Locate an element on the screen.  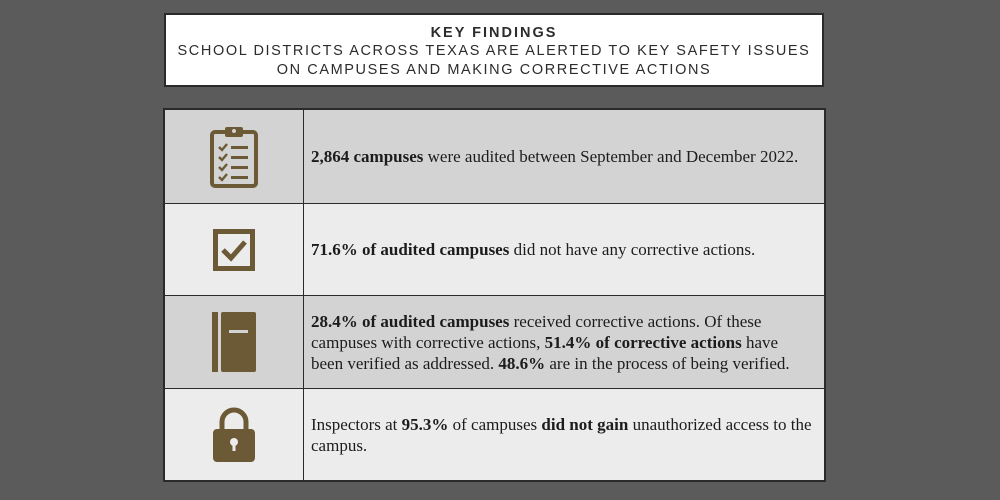
finding-body: Inspectors at is located at coordinates (356, 424).